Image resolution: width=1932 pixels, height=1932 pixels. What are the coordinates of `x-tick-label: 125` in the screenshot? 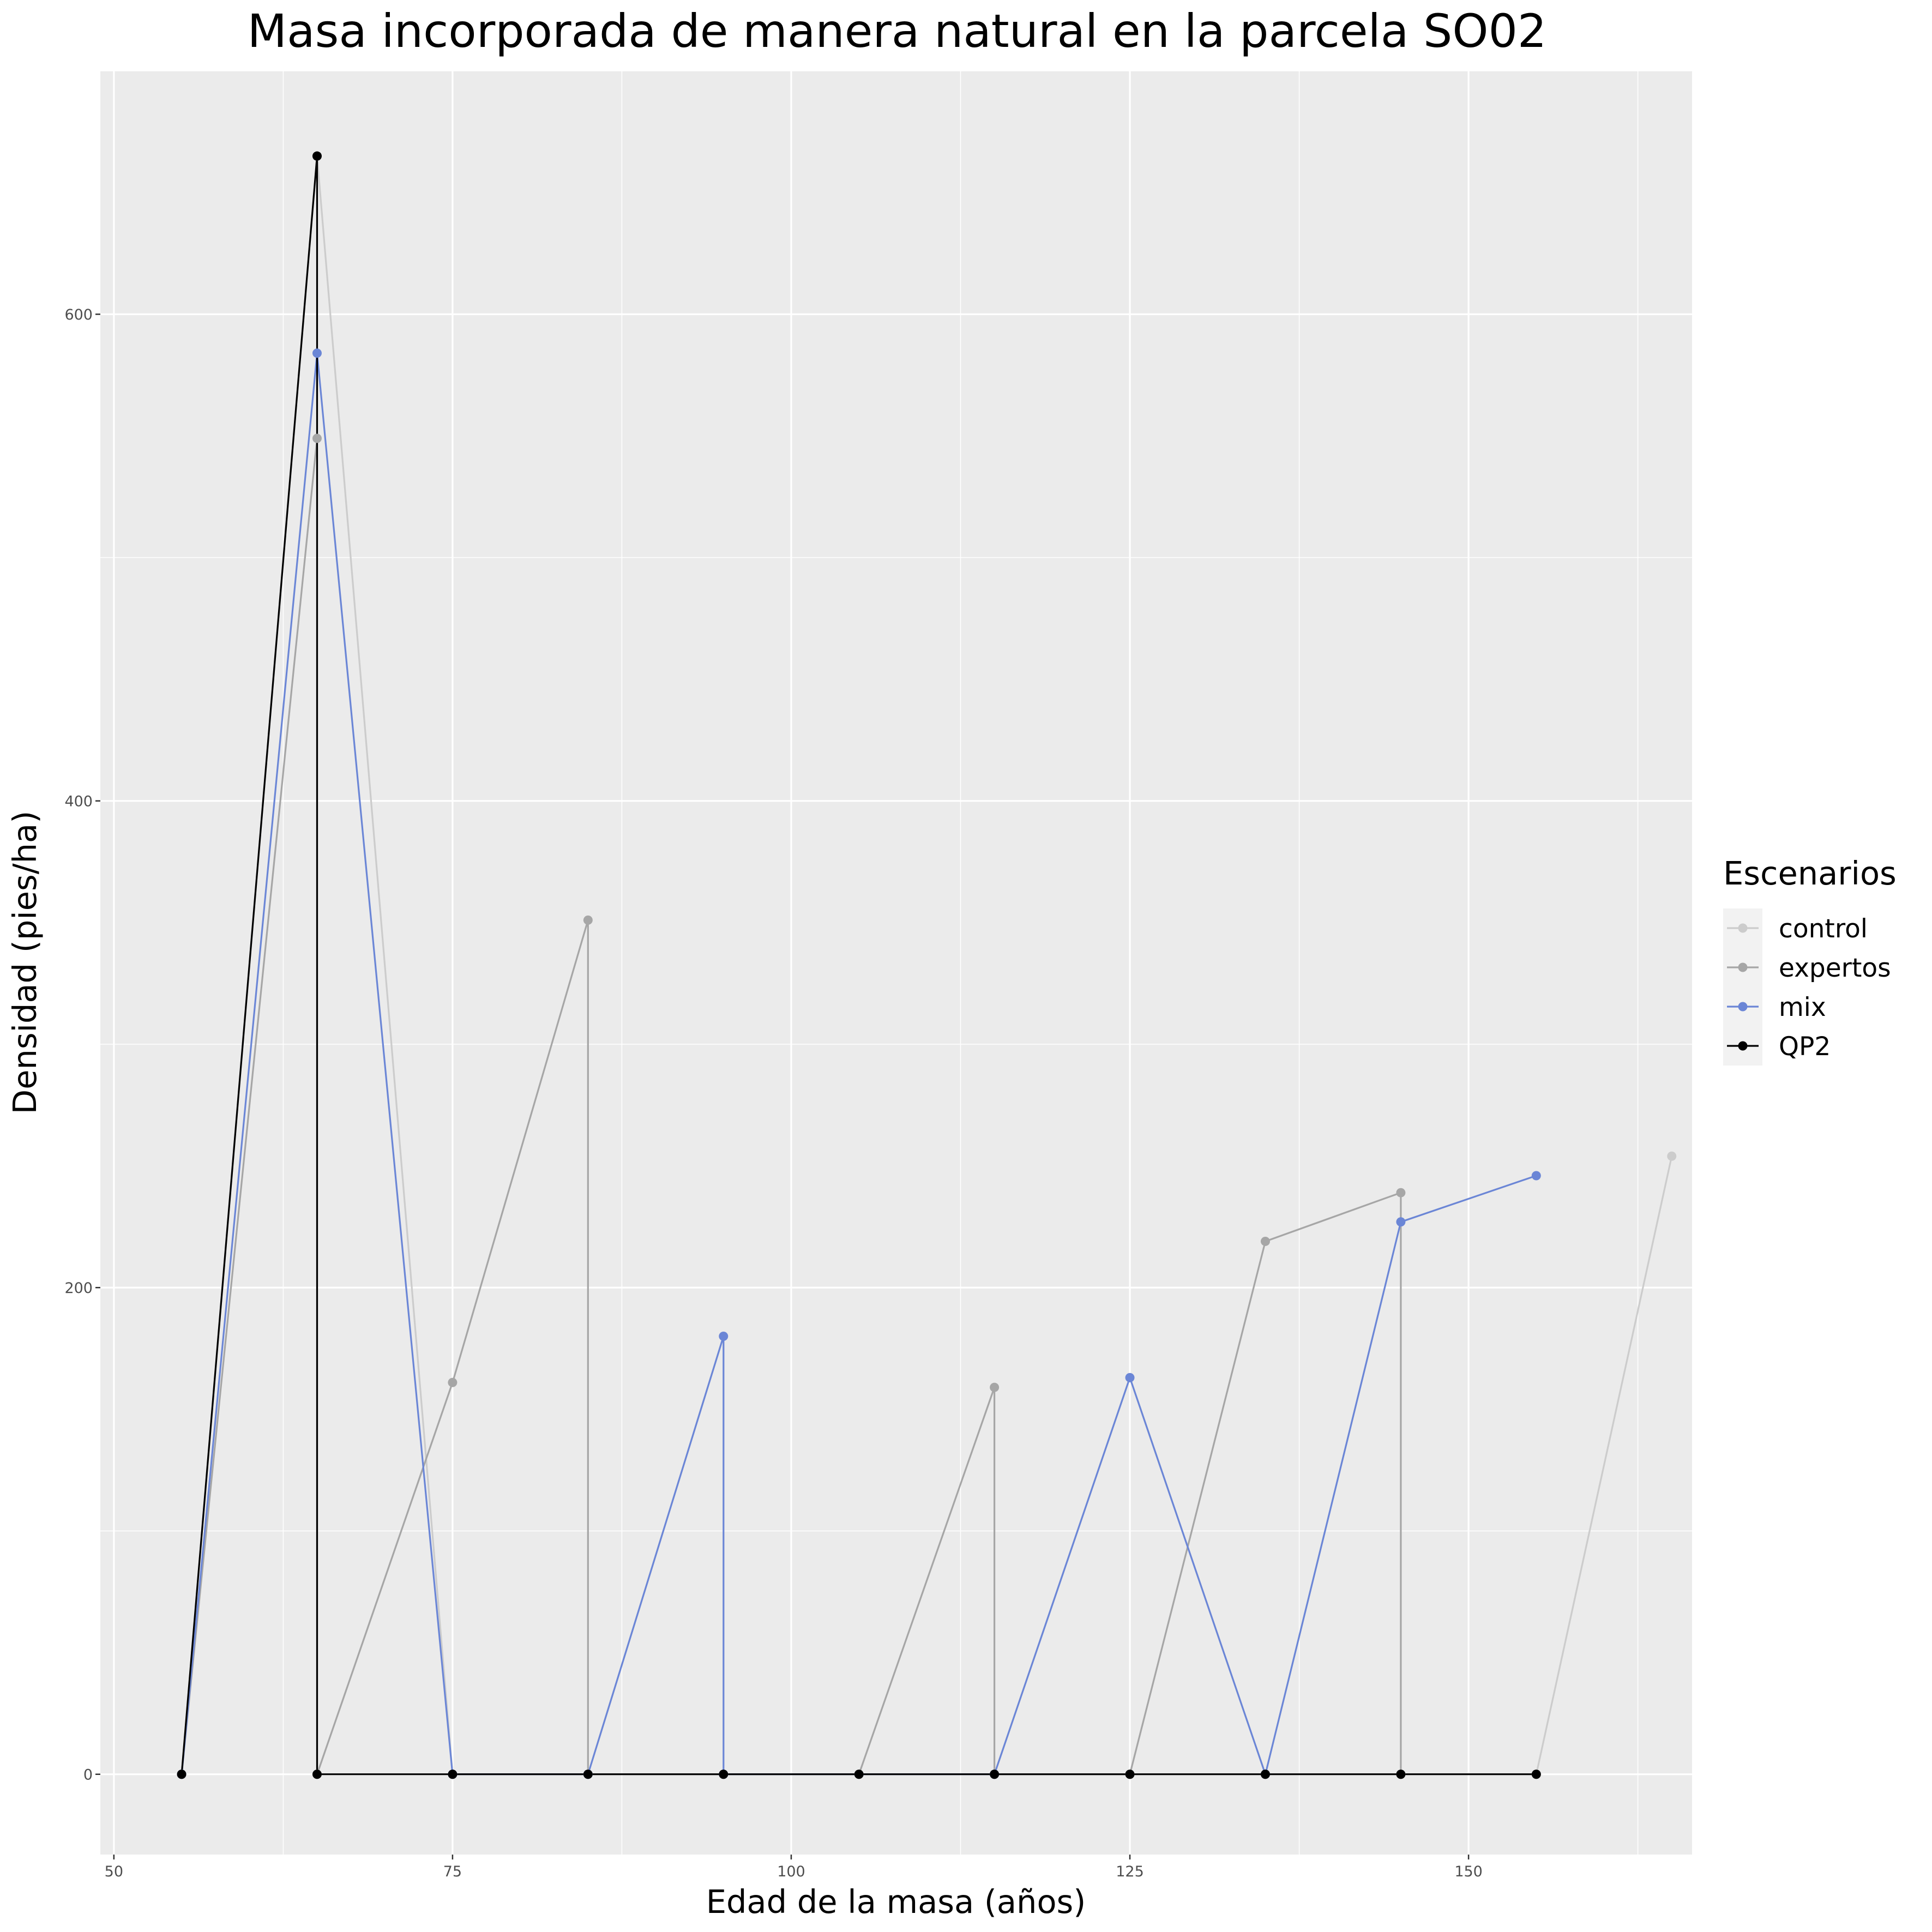 It's located at (1130, 1871).